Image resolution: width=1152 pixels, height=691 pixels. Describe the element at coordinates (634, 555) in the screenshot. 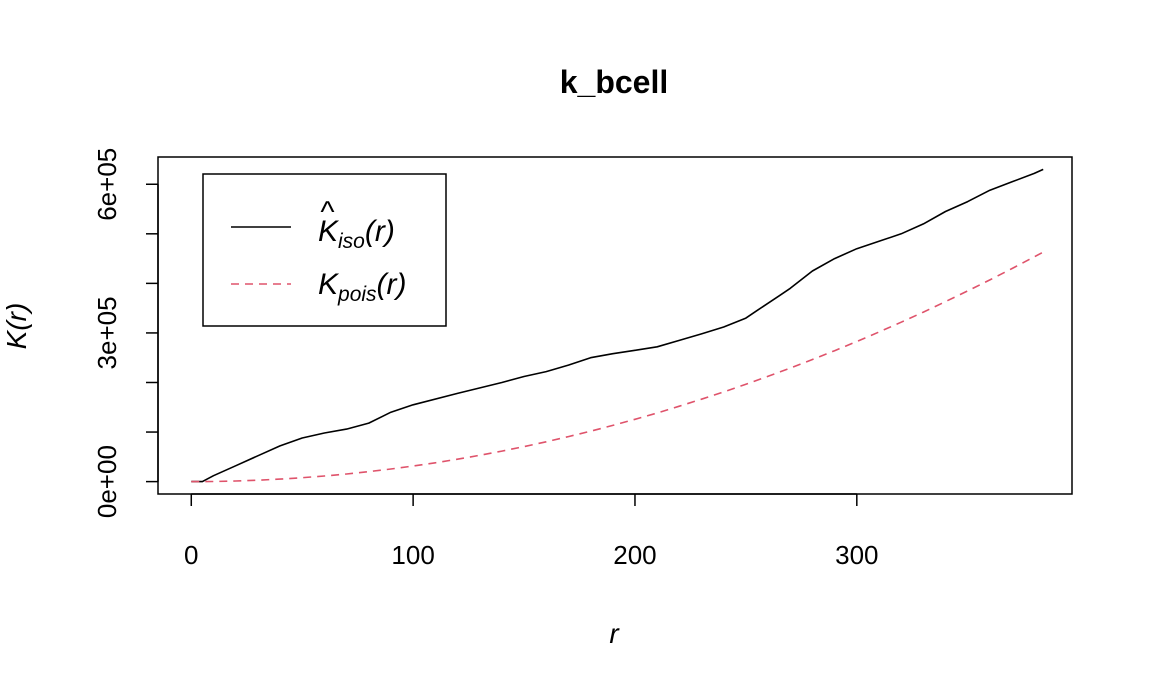

I see `x-tick-label: 200` at that location.